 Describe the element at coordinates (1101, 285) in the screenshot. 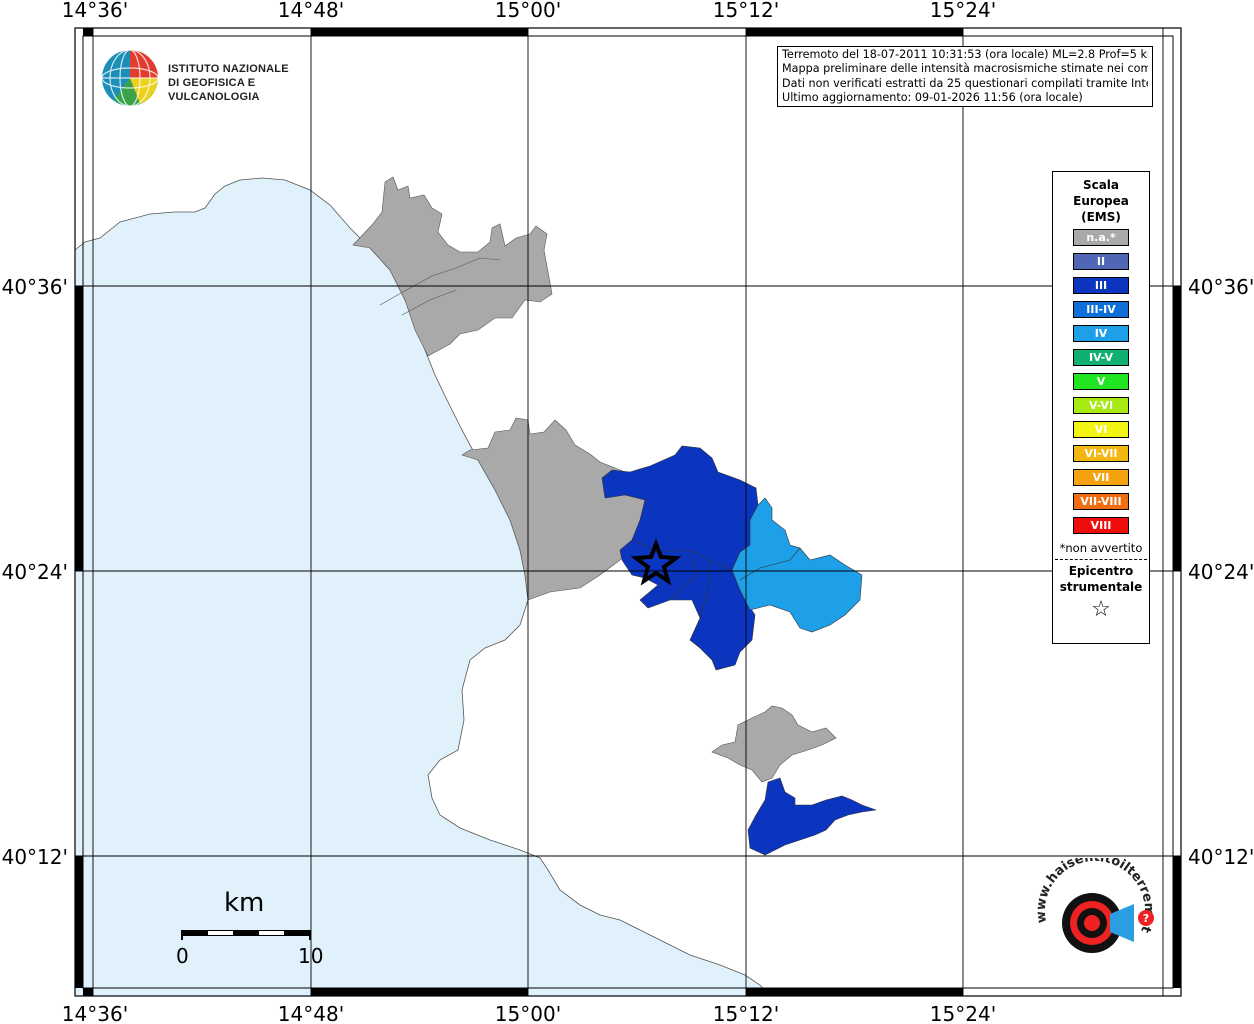

I see `legend-swatch: III` at that location.